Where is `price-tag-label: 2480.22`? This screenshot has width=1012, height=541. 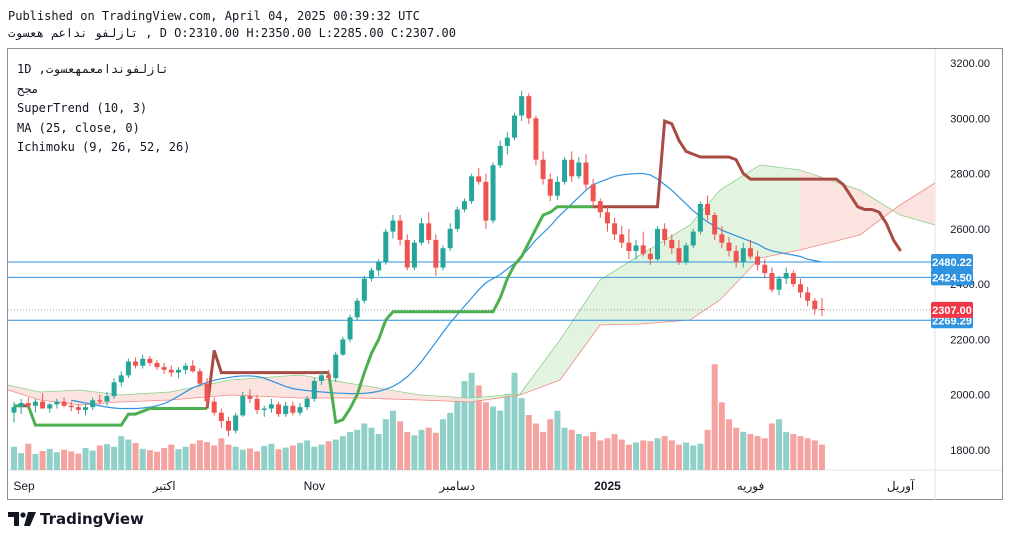
price-tag-label: 2480.22 is located at coordinates (952, 263).